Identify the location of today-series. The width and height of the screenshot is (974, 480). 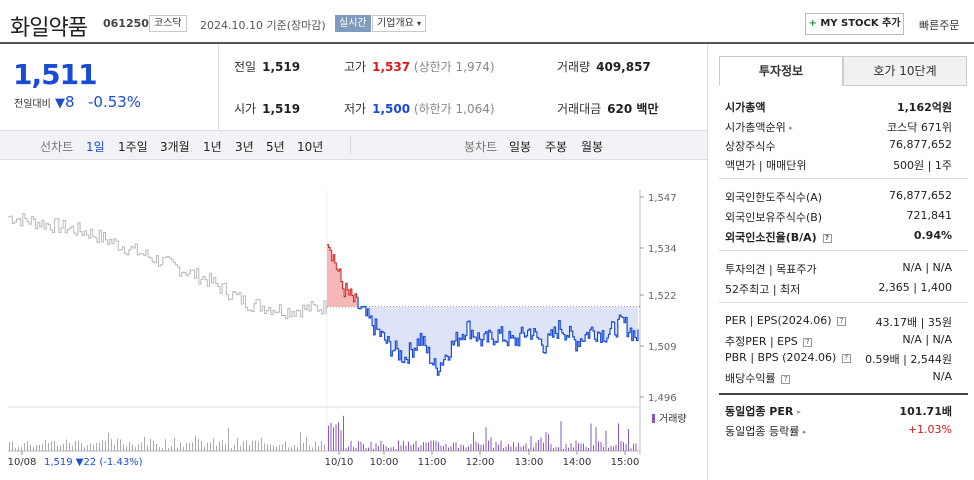
(483, 310).